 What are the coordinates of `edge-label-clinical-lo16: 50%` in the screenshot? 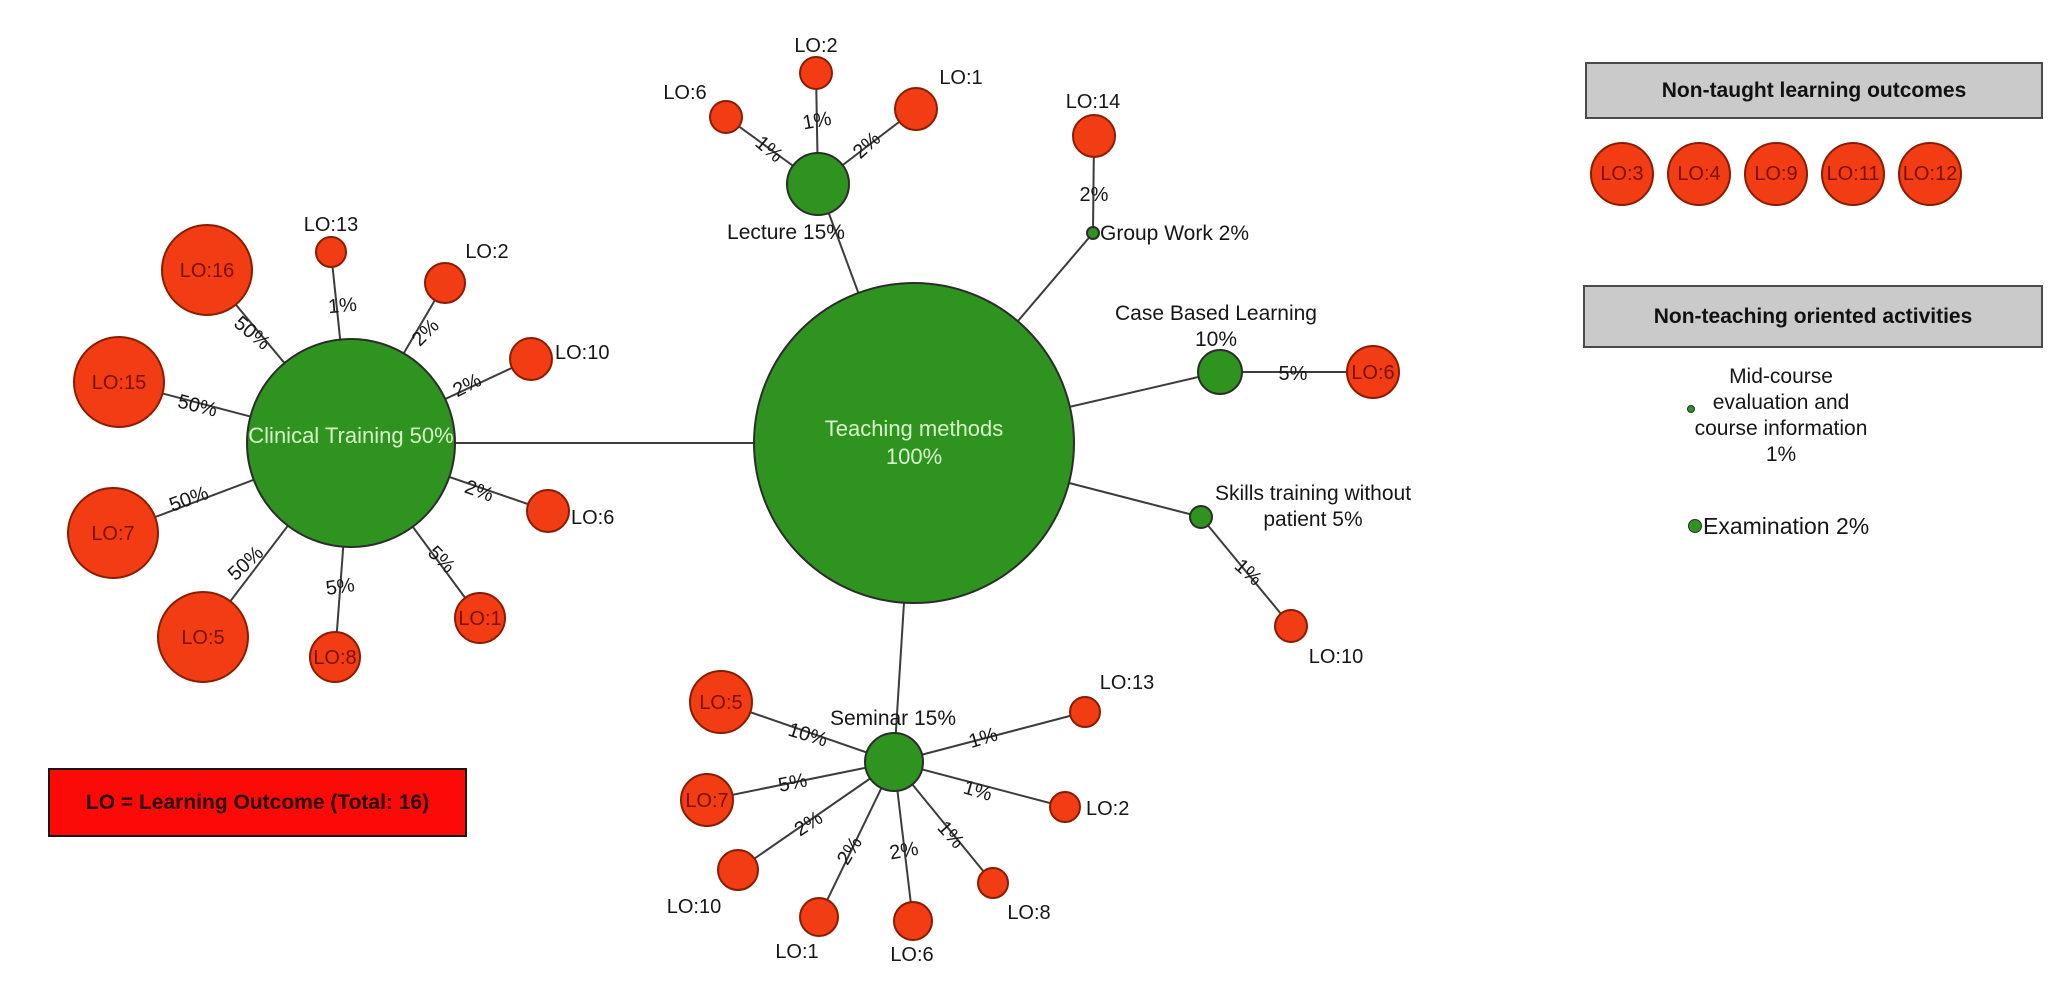 It's located at (251, 333).